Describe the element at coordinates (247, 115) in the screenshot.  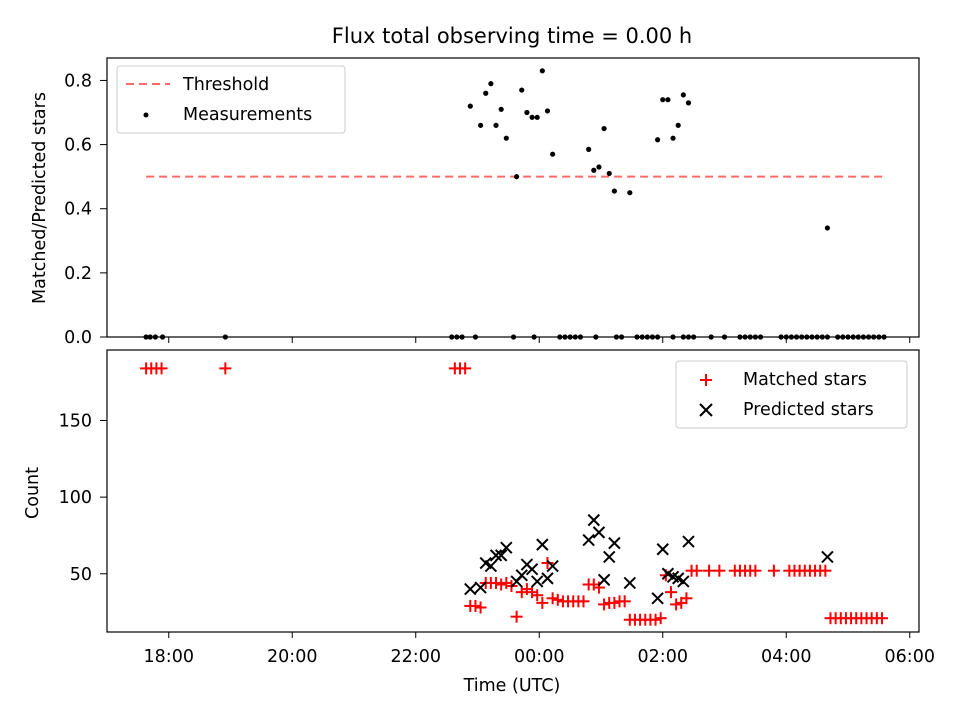
I see `legend-measurements-label: Measurements` at that location.